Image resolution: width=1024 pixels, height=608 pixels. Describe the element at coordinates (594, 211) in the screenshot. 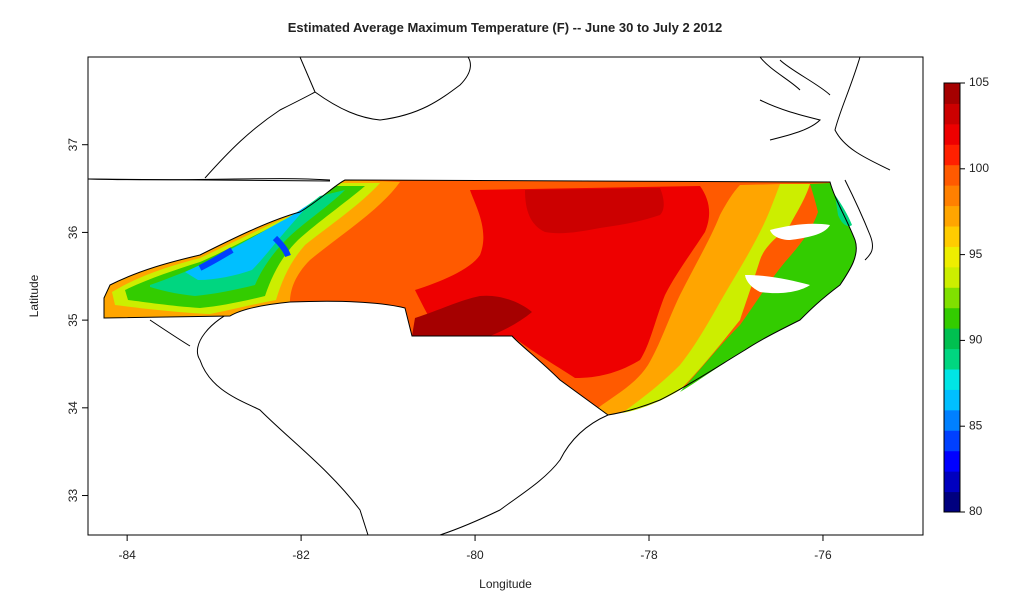

I see `nc-piedmont-darkred` at that location.